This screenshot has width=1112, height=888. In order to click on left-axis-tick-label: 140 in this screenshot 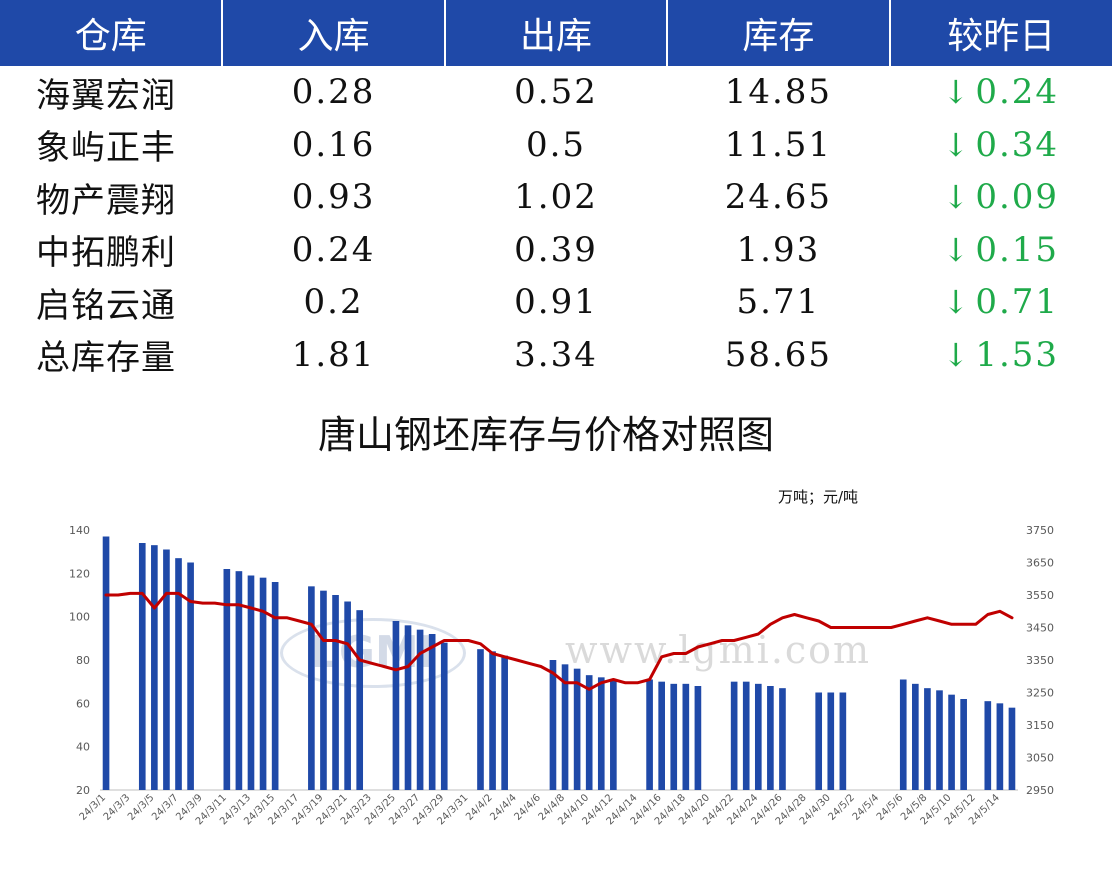, I will do `click(79, 530)`.